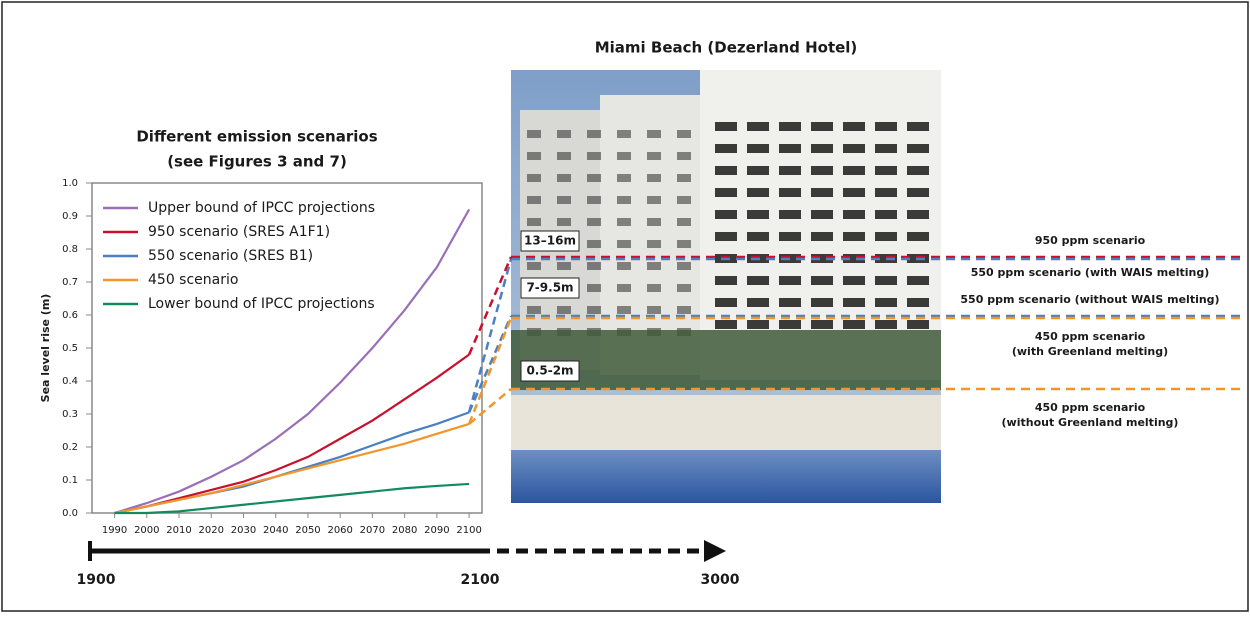 This screenshot has width=1250, height=617. Describe the element at coordinates (720, 580) in the screenshot. I see `timeline-label: 3000` at that location.